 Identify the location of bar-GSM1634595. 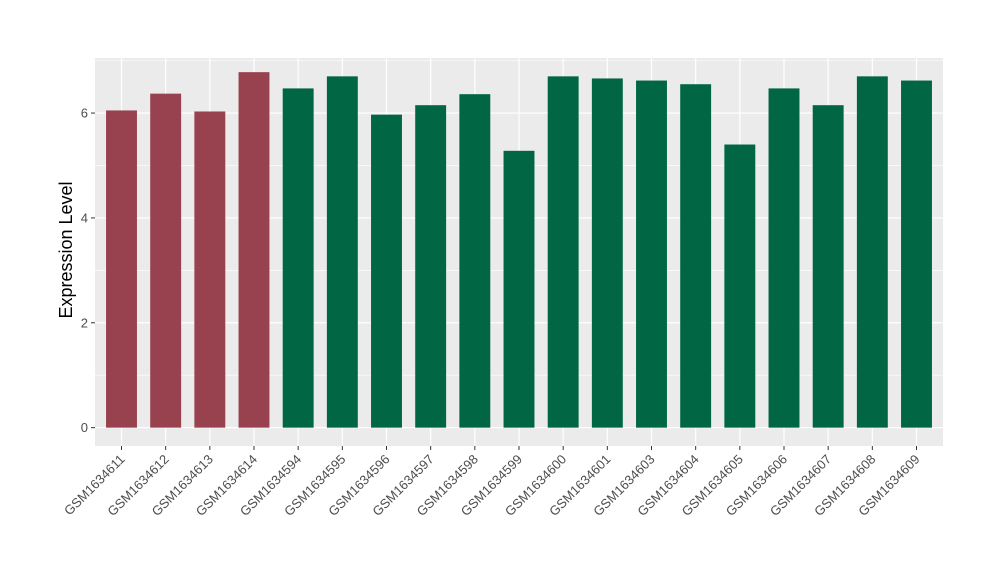
(342, 252).